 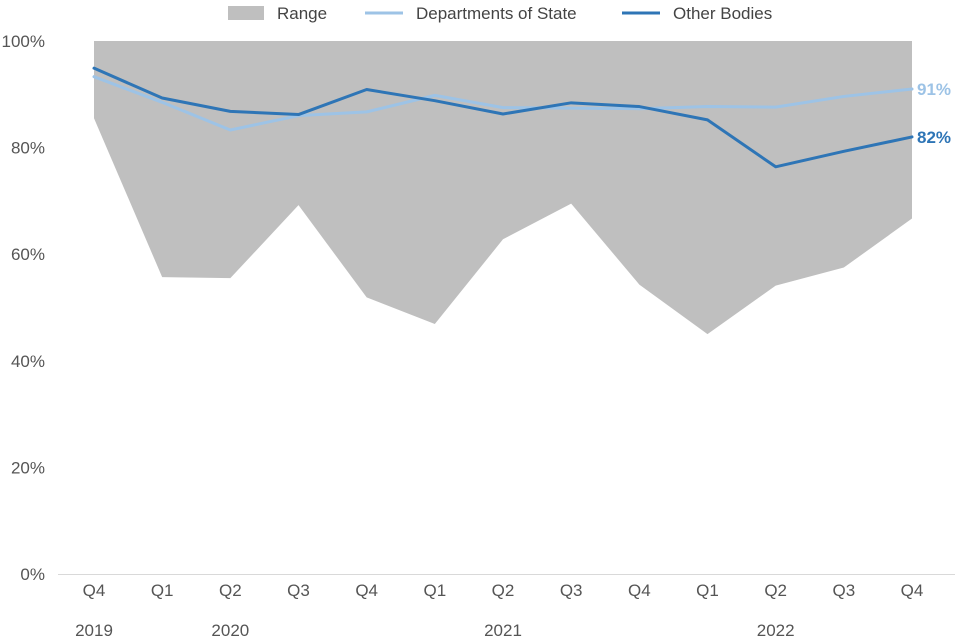 I want to click on legend-swatch-range, so click(x=246, y=13).